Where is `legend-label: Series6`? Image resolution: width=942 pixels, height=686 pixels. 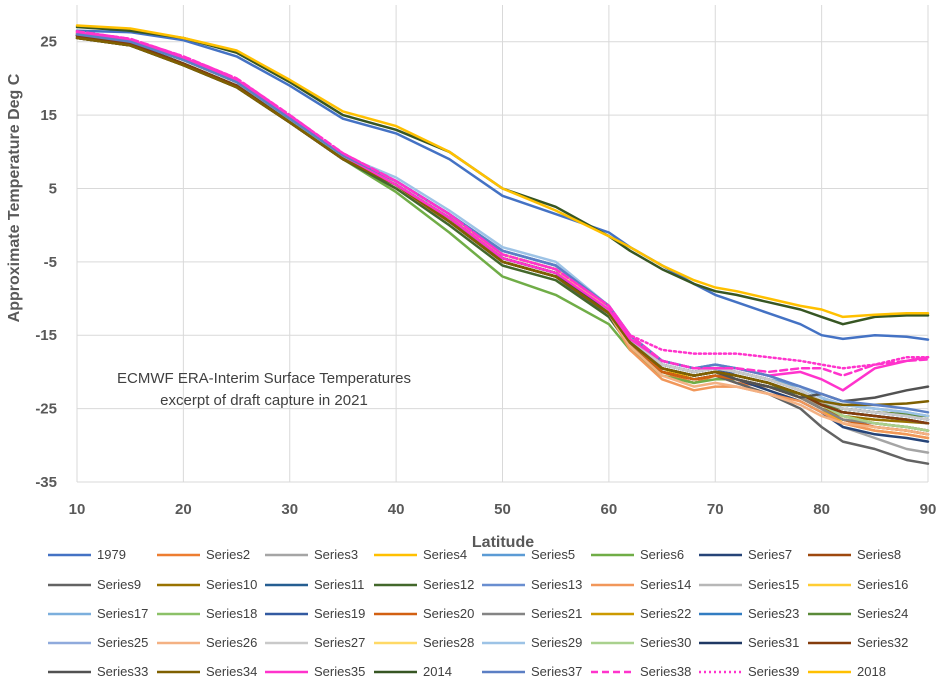 legend-label: Series6 is located at coordinates (662, 554).